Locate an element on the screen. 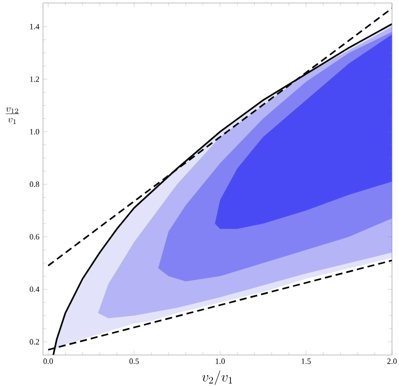  x-tick-label: 0.5 is located at coordinates (134, 361).